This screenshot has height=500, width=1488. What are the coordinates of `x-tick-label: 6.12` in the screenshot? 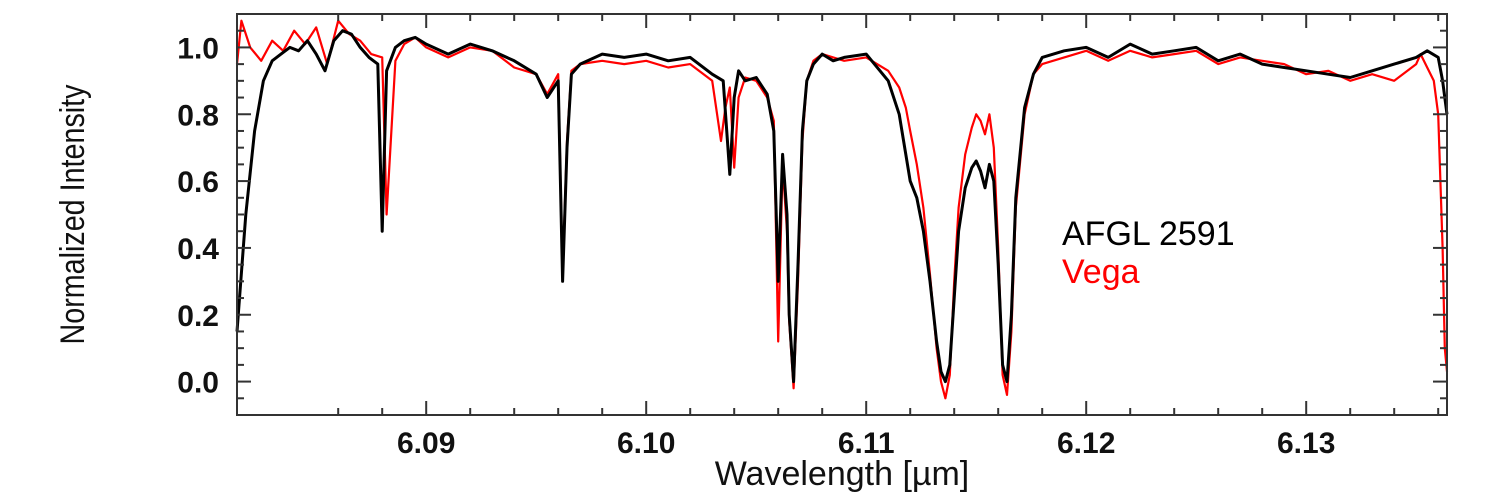 It's located at (1086, 443).